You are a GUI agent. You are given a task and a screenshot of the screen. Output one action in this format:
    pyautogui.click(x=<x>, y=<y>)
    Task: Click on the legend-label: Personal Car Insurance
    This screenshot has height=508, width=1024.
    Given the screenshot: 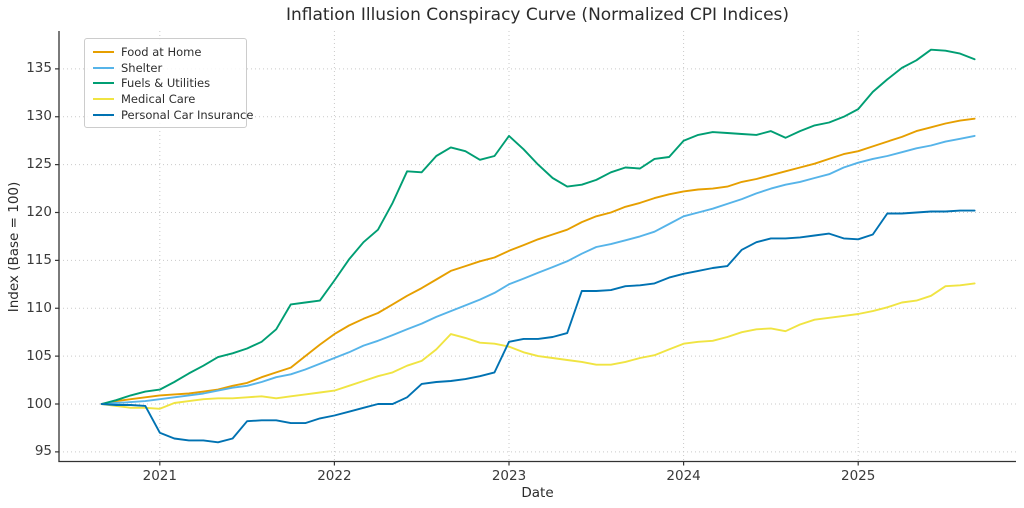 What is the action you would take?
    pyautogui.click(x=187, y=115)
    